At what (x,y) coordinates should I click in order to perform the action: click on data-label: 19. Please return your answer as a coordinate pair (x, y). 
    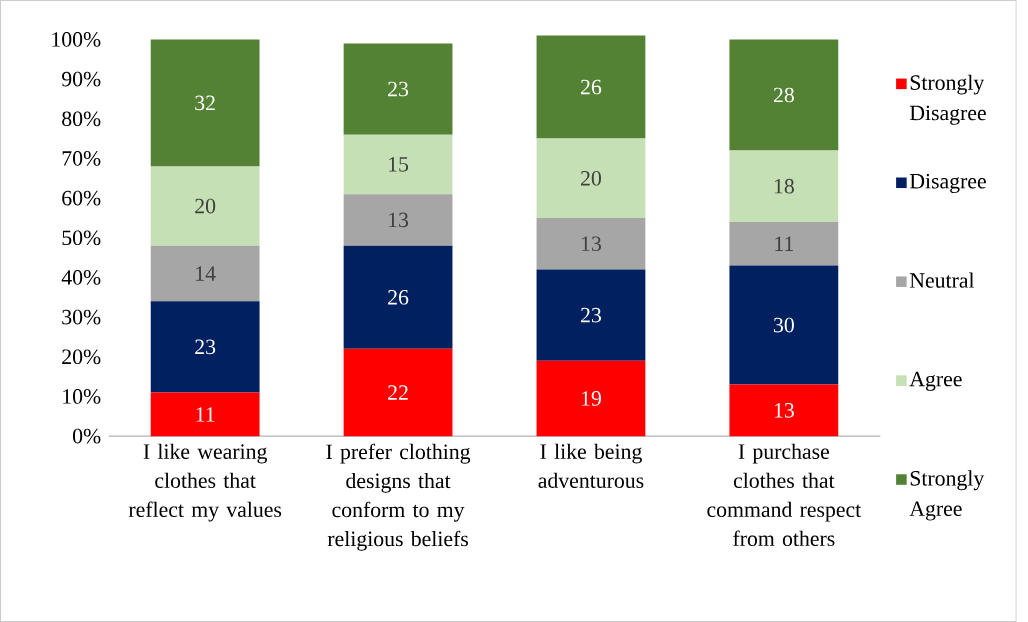
    Looking at the image, I should click on (591, 398).